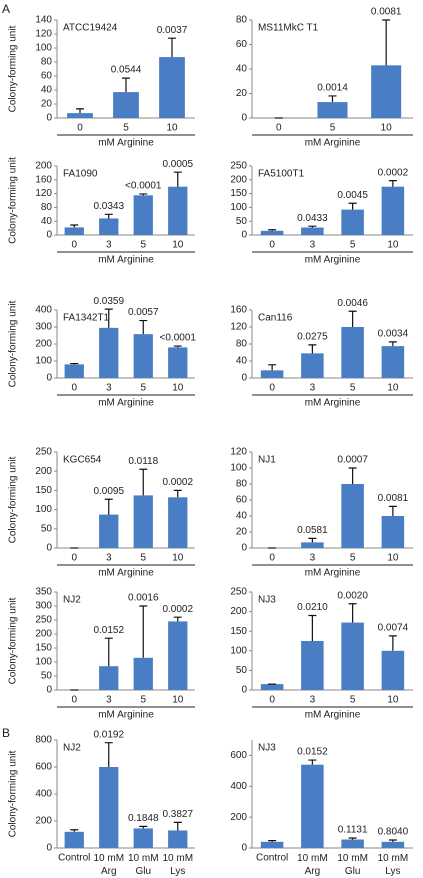 This screenshot has height=878, width=423. Describe the element at coordinates (108, 301) in the screenshot. I see `p-value: 0.0359` at that location.